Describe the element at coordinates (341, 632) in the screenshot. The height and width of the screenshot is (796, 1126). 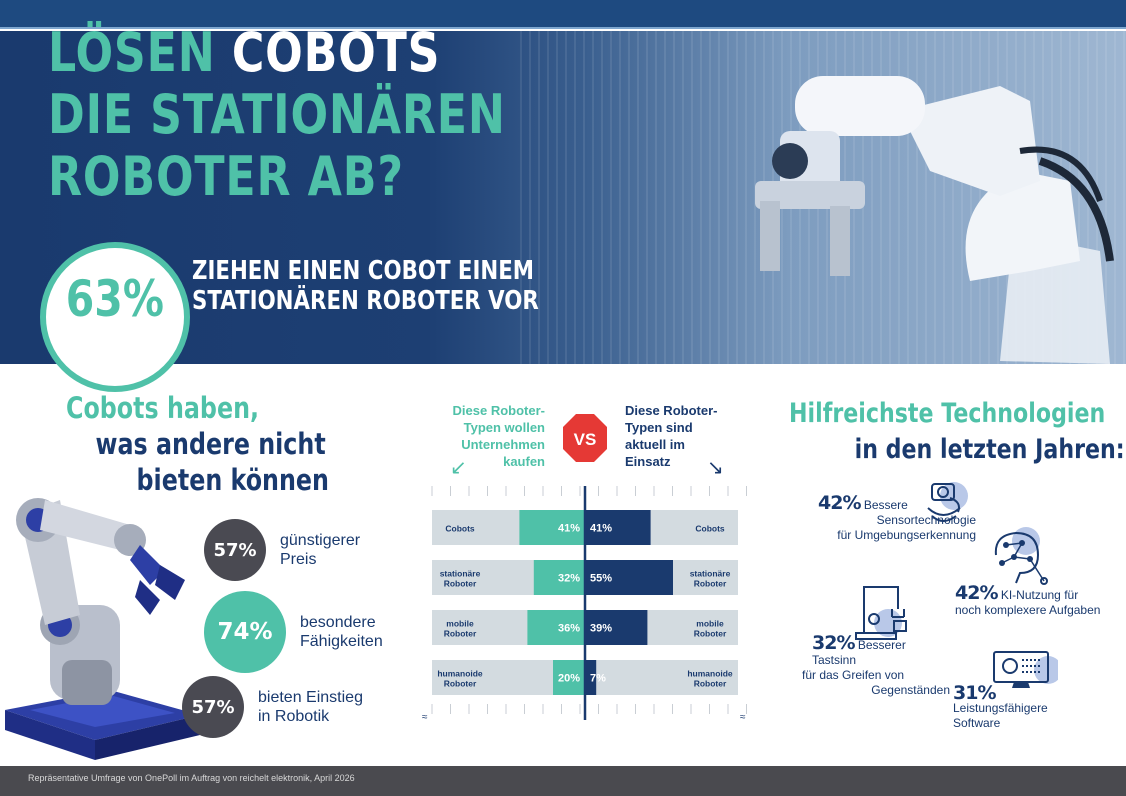
I see `stat-label: besondere Fähigkeiten` at that location.